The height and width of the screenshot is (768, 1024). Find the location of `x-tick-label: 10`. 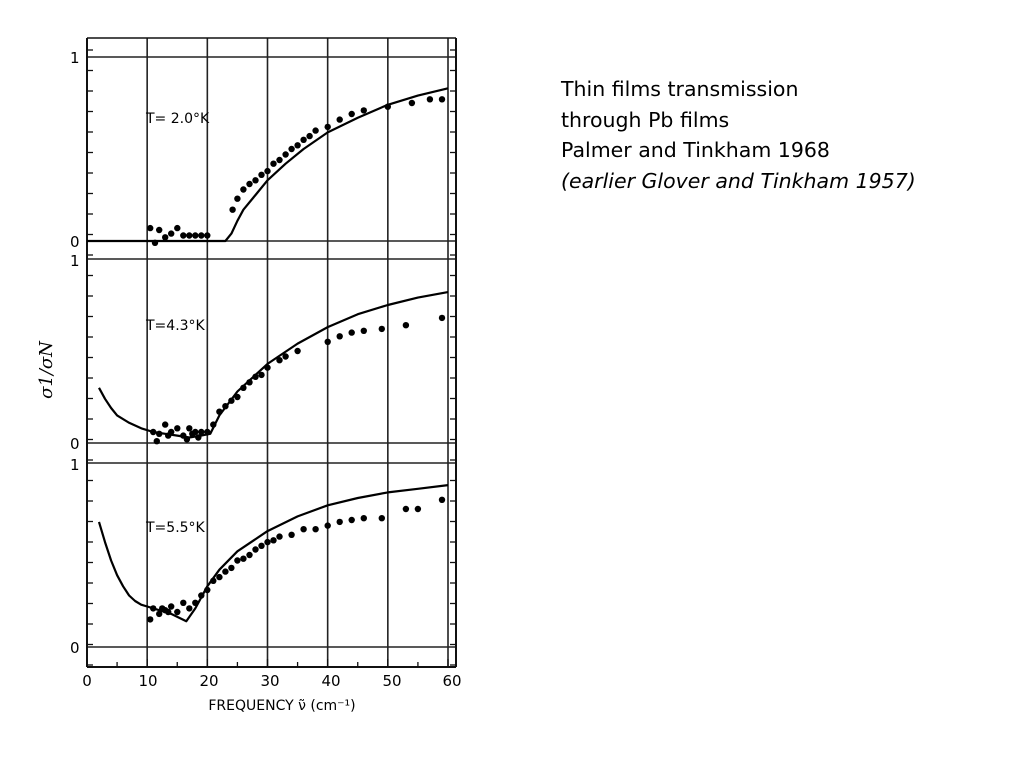

x-tick-label: 10 is located at coordinates (147, 681).